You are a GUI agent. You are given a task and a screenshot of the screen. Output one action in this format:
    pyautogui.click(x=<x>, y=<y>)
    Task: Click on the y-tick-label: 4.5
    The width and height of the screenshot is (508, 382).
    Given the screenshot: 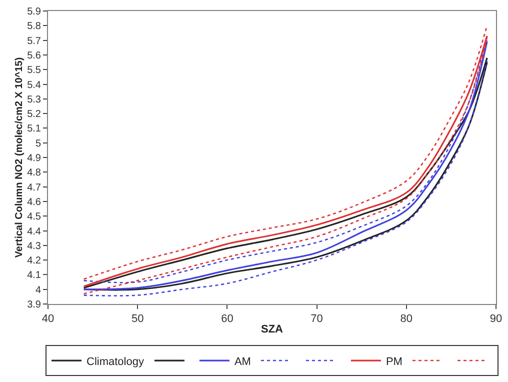 What is the action you would take?
    pyautogui.click(x=34, y=217)
    